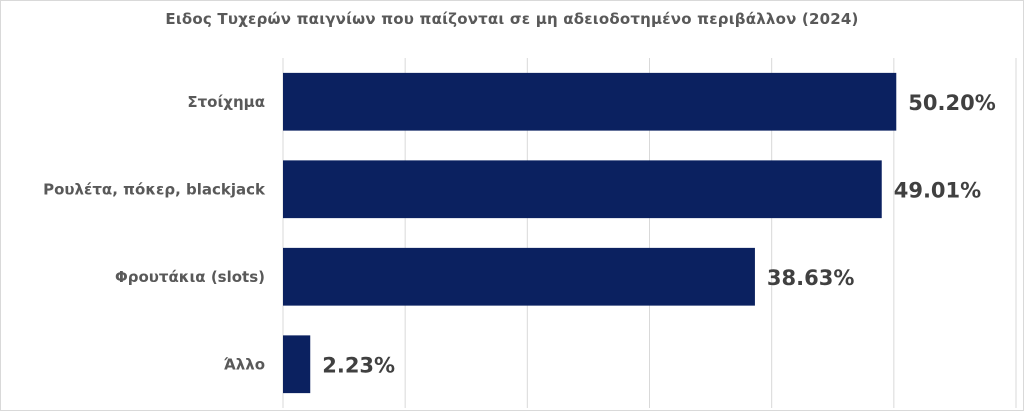  Describe the element at coordinates (226, 102) in the screenshot. I see `category-label: Στοίχημα` at that location.